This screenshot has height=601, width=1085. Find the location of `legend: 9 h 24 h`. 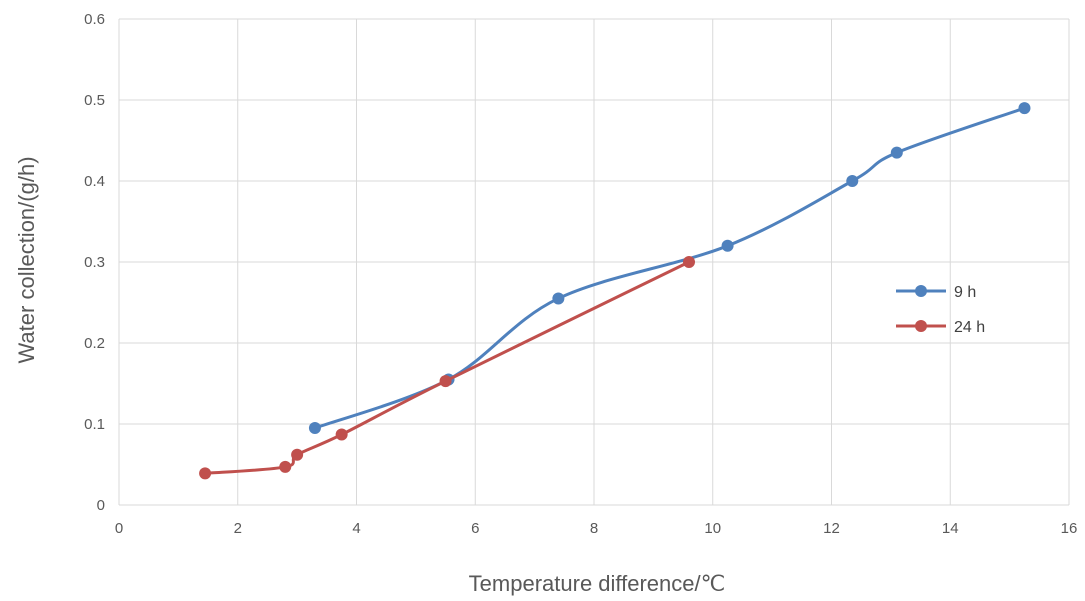

legend: 9 h 24 h is located at coordinates (940, 310).